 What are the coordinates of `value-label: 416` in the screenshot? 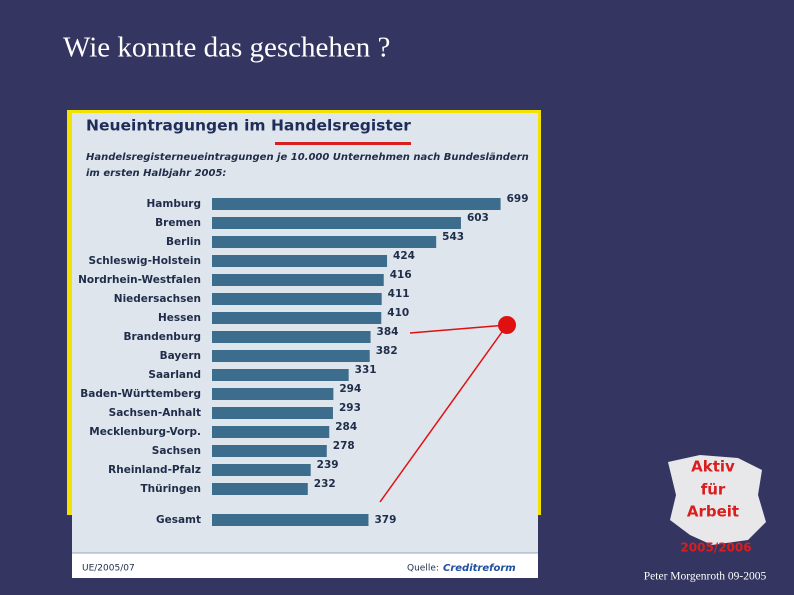 It's located at (401, 275).